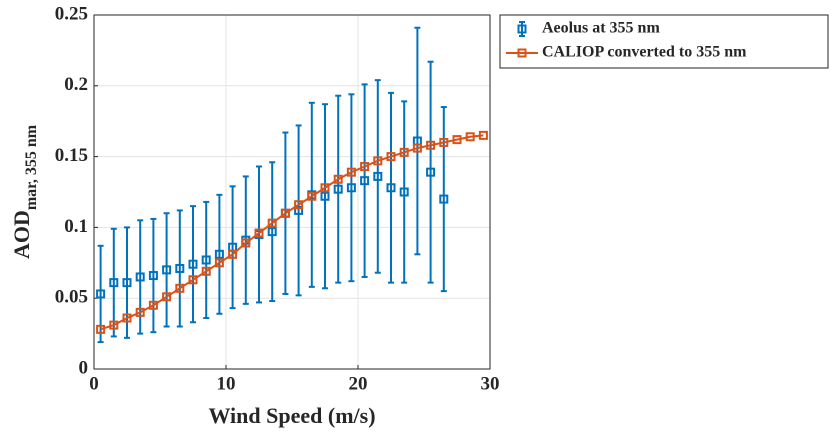 Image resolution: width=831 pixels, height=437 pixels. Describe the element at coordinates (76, 226) in the screenshot. I see `y-tick-label: 0.1` at that location.